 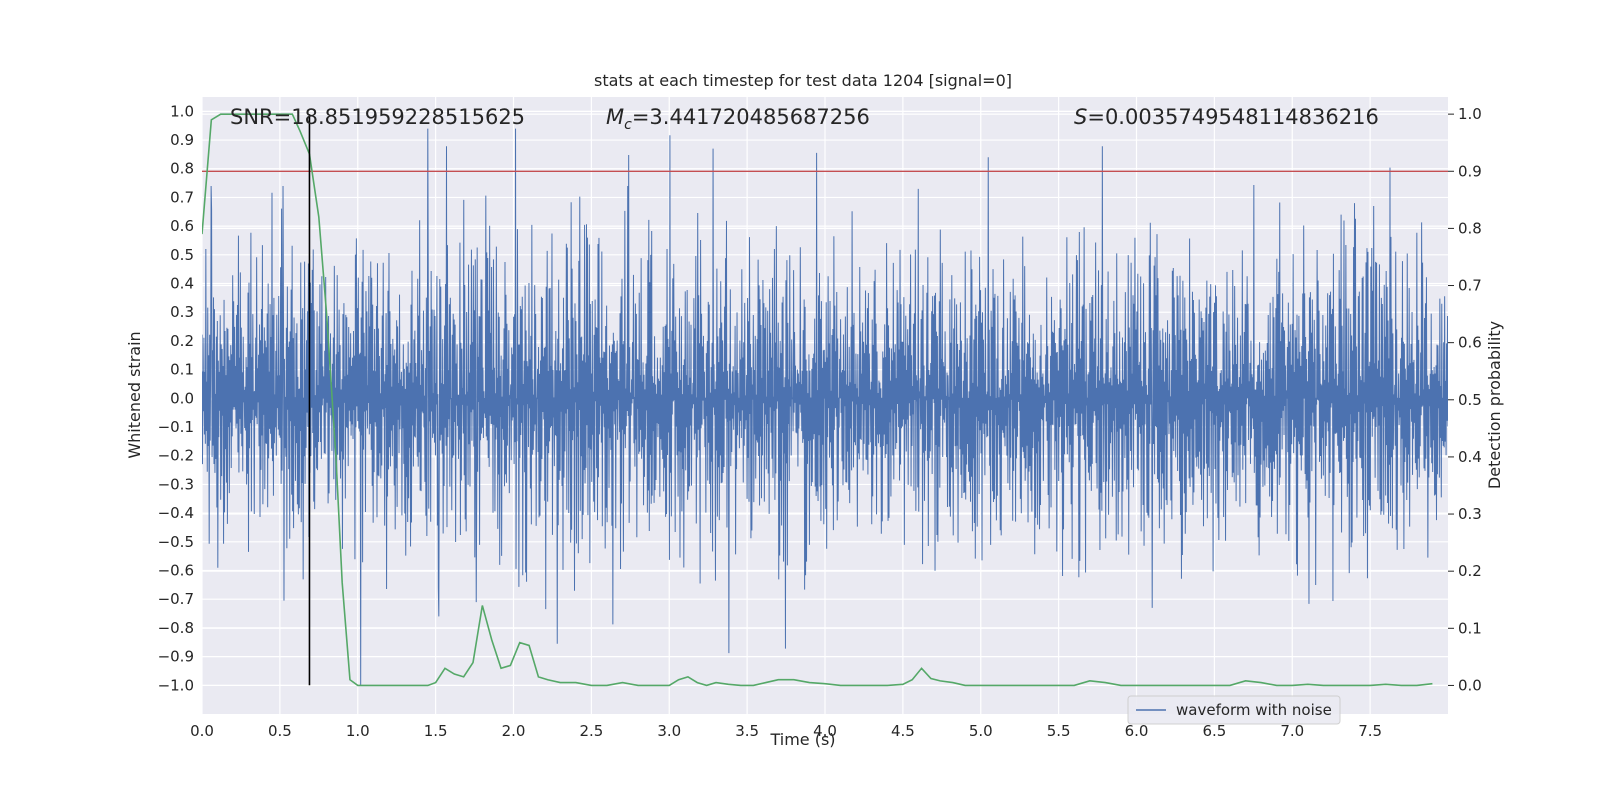 What do you see at coordinates (182, 398) in the screenshot?
I see `left-y-tick-label: 0.0` at bounding box center [182, 398].